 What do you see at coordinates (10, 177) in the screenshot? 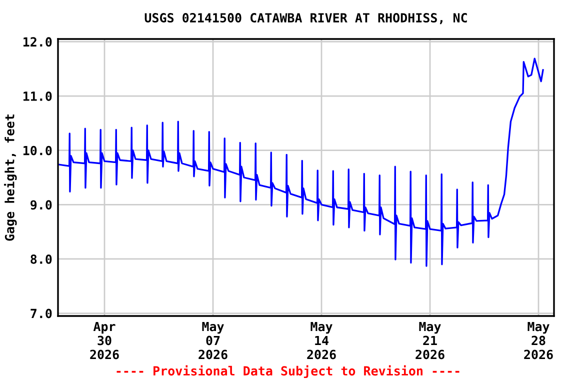
I see `y-axis-title: Gage height, feet` at bounding box center [10, 177].